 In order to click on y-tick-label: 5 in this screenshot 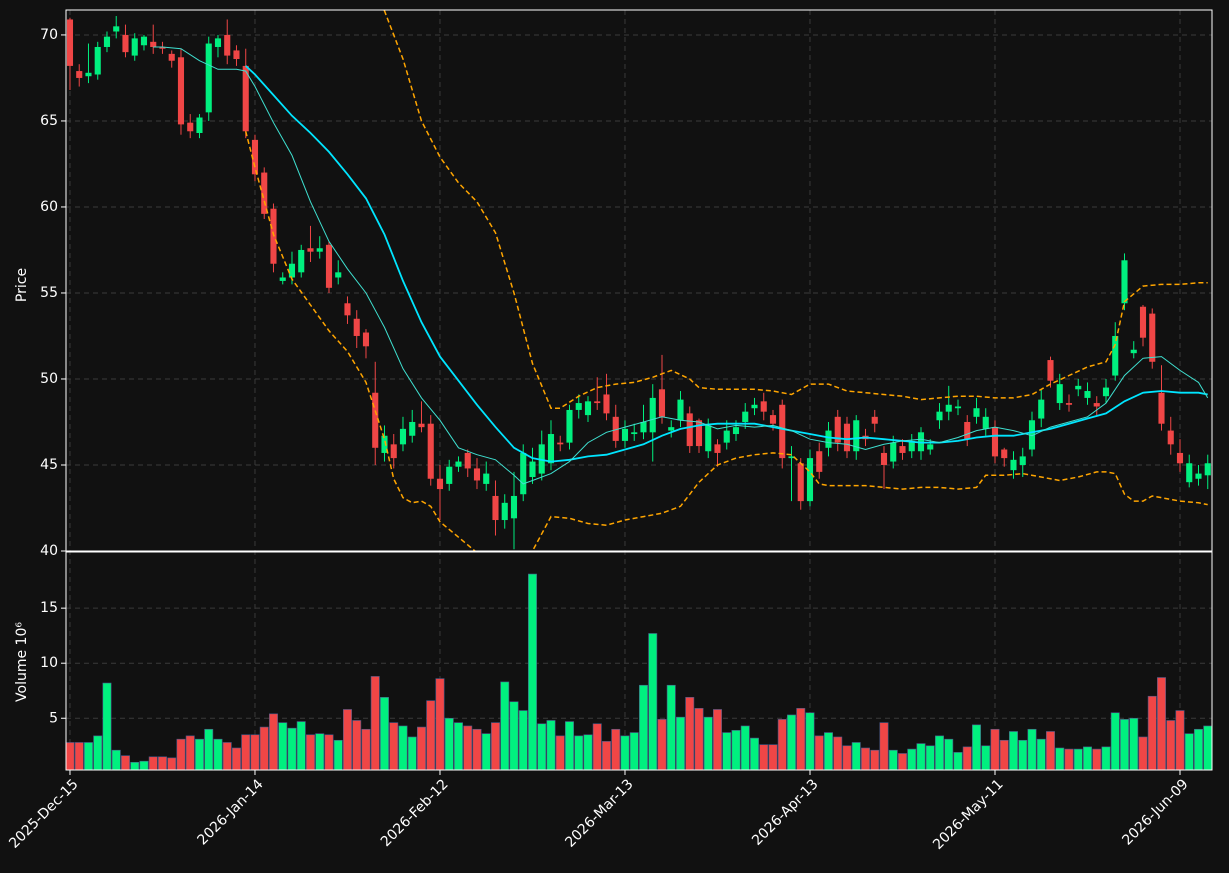, I will do `click(53, 718)`.